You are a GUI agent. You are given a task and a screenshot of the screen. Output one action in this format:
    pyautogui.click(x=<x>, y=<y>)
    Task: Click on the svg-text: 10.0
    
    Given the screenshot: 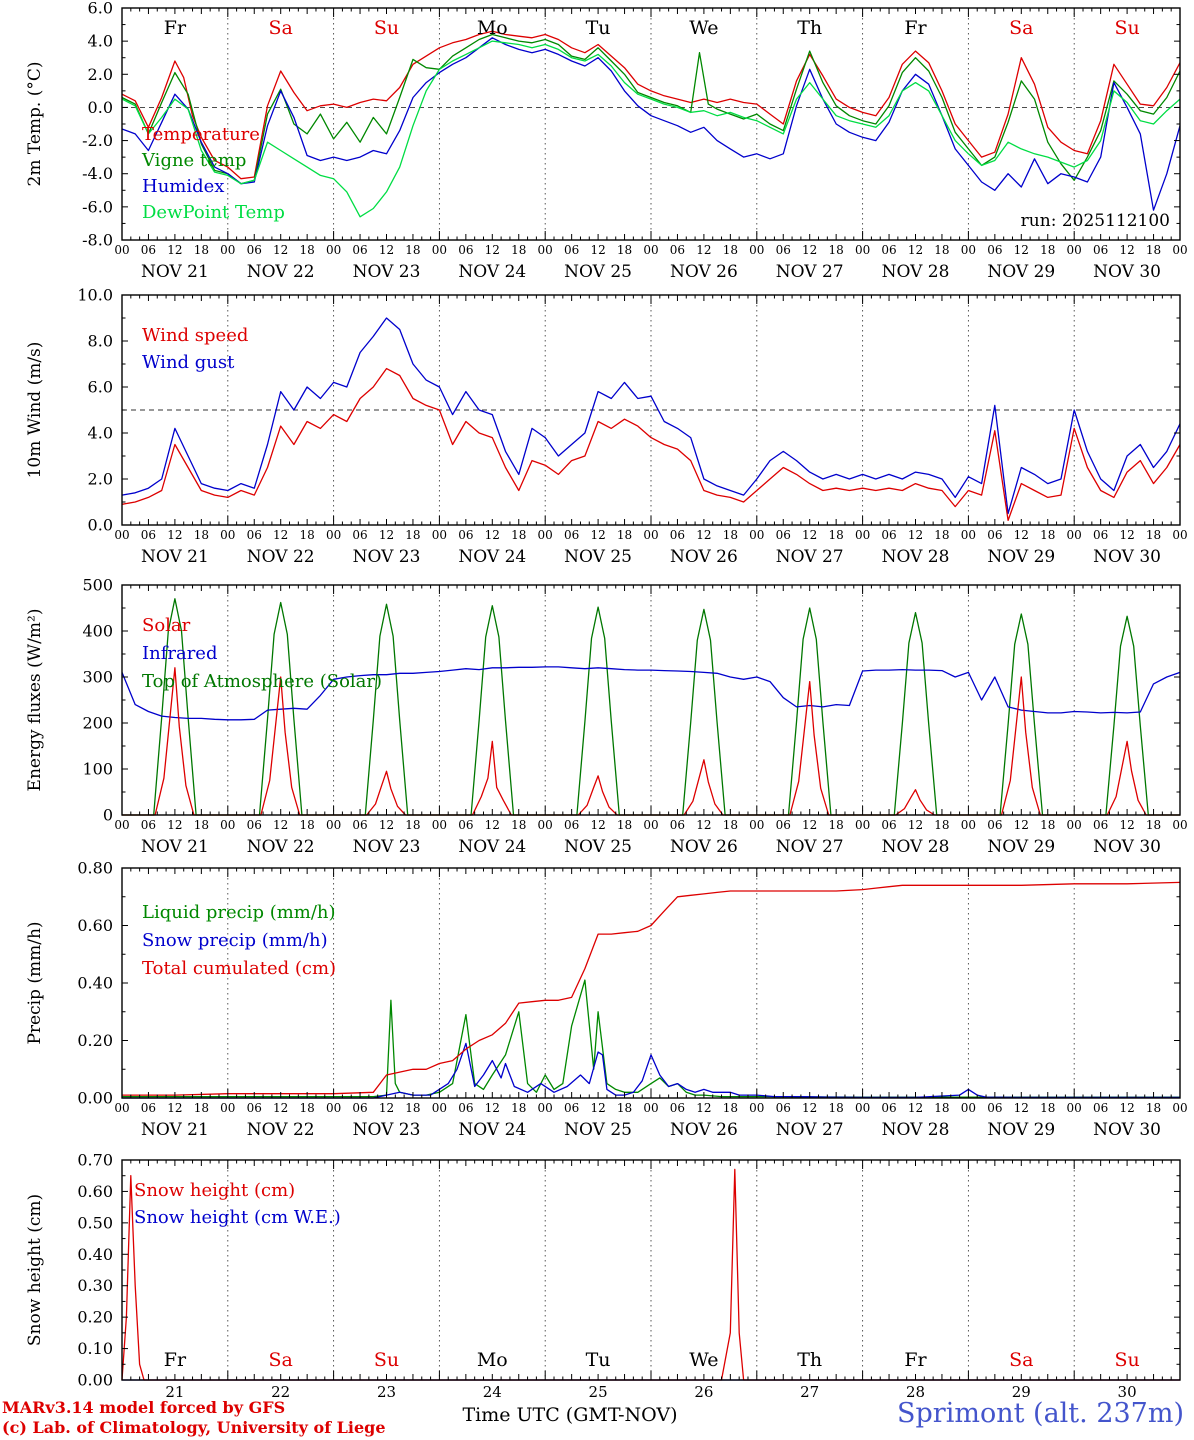 What is the action you would take?
    pyautogui.click(x=95, y=295)
    